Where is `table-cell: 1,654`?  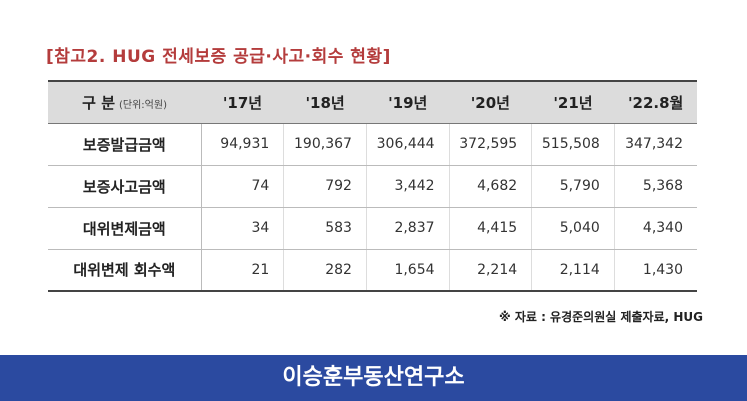
table-cell: 1,654 is located at coordinates (408, 270).